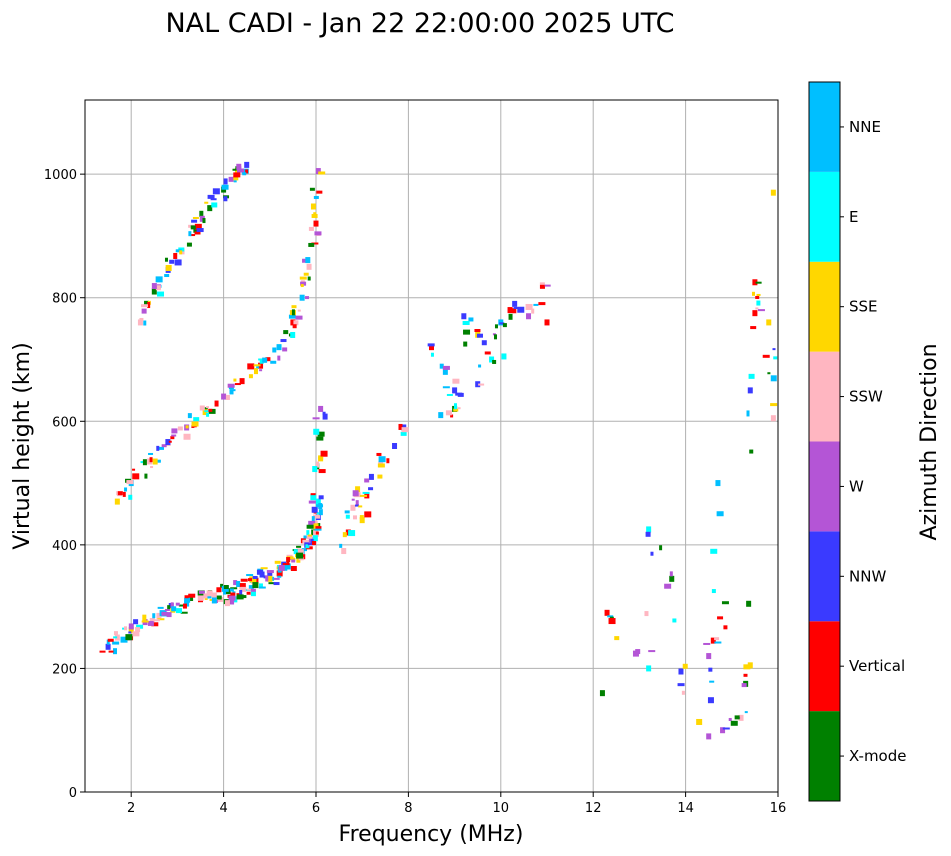  I want to click on colorbar-labels: X-mode Vertical NNW W SSW SSE E NNE, so click(873, 441).